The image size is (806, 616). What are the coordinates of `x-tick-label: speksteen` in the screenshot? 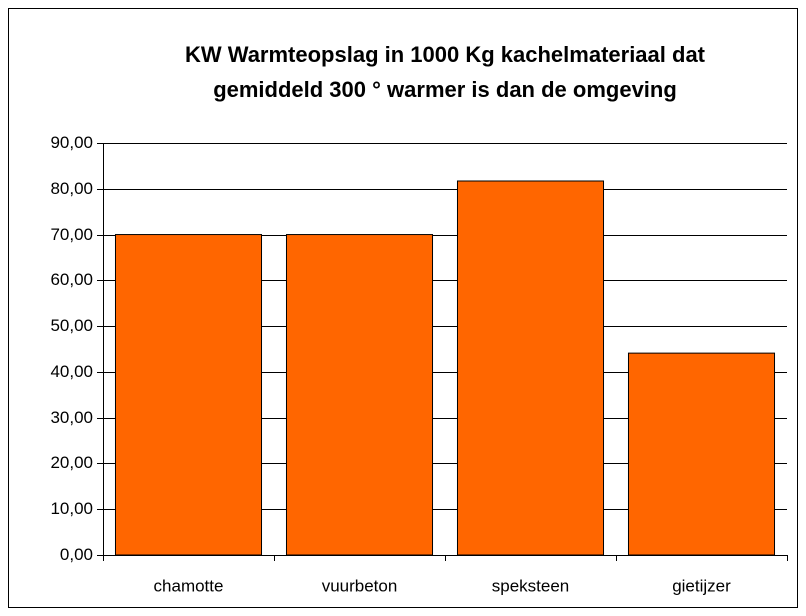 It's located at (531, 585).